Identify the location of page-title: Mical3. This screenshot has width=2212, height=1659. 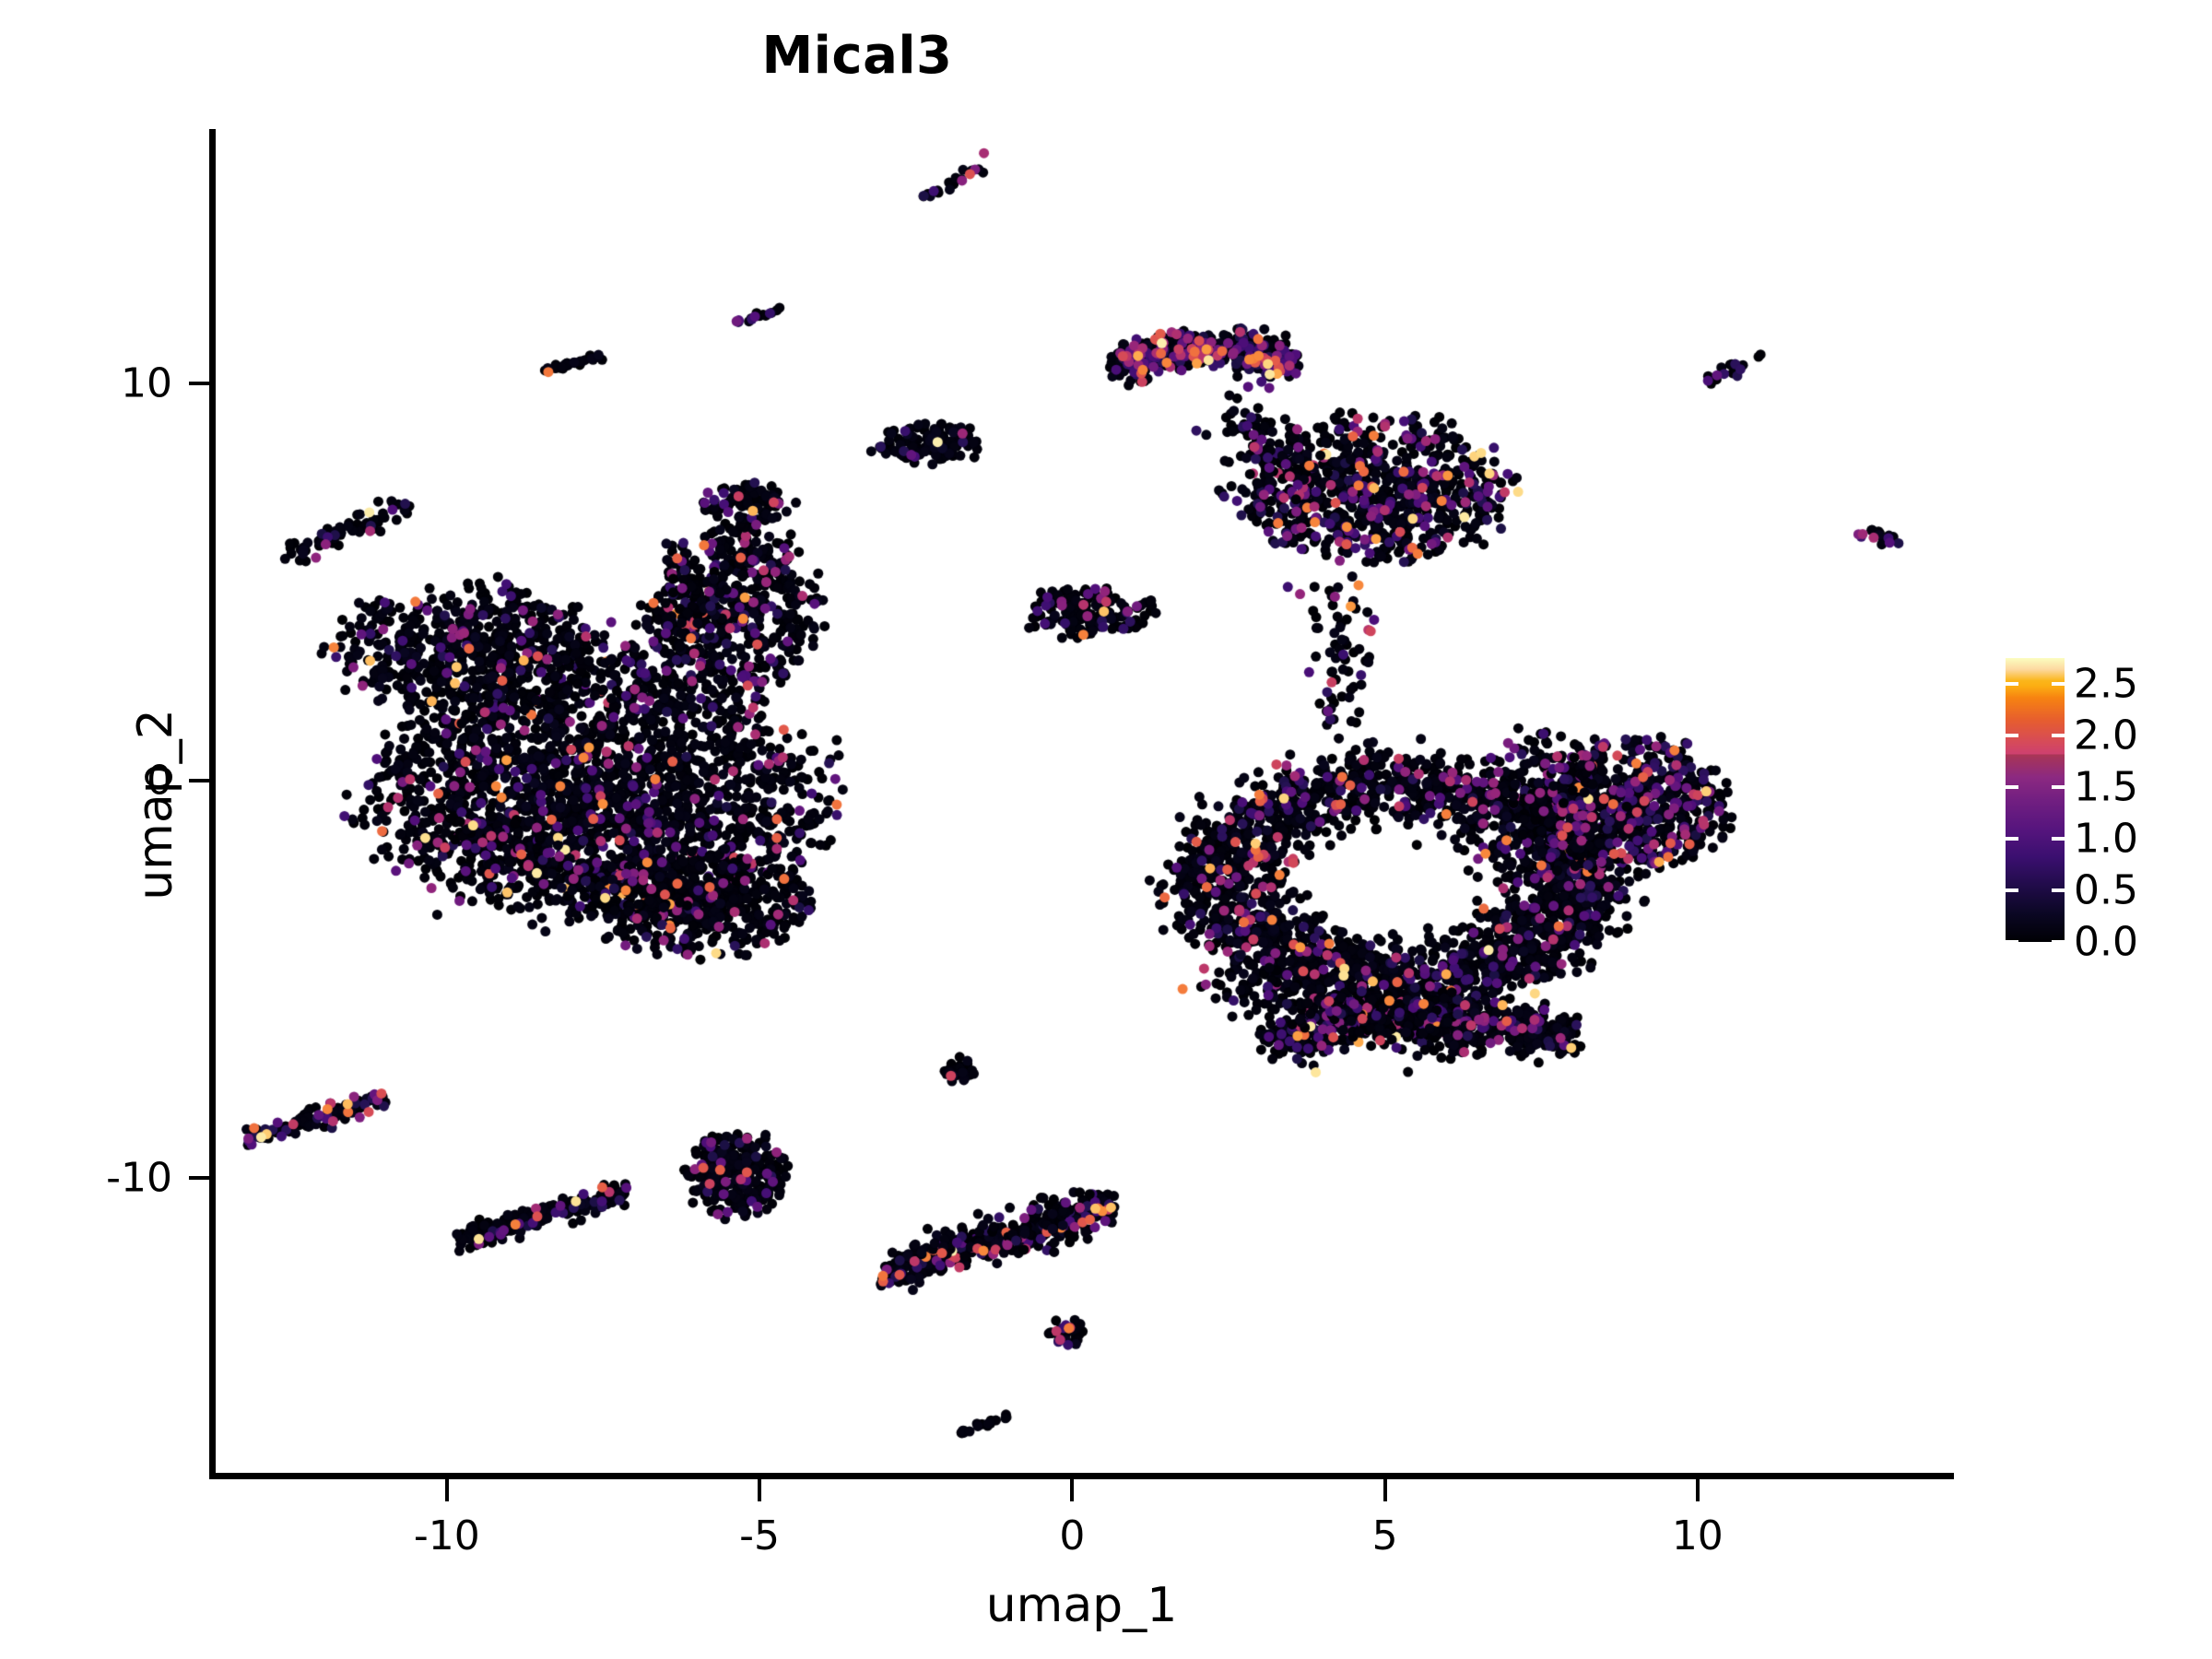
(857, 56).